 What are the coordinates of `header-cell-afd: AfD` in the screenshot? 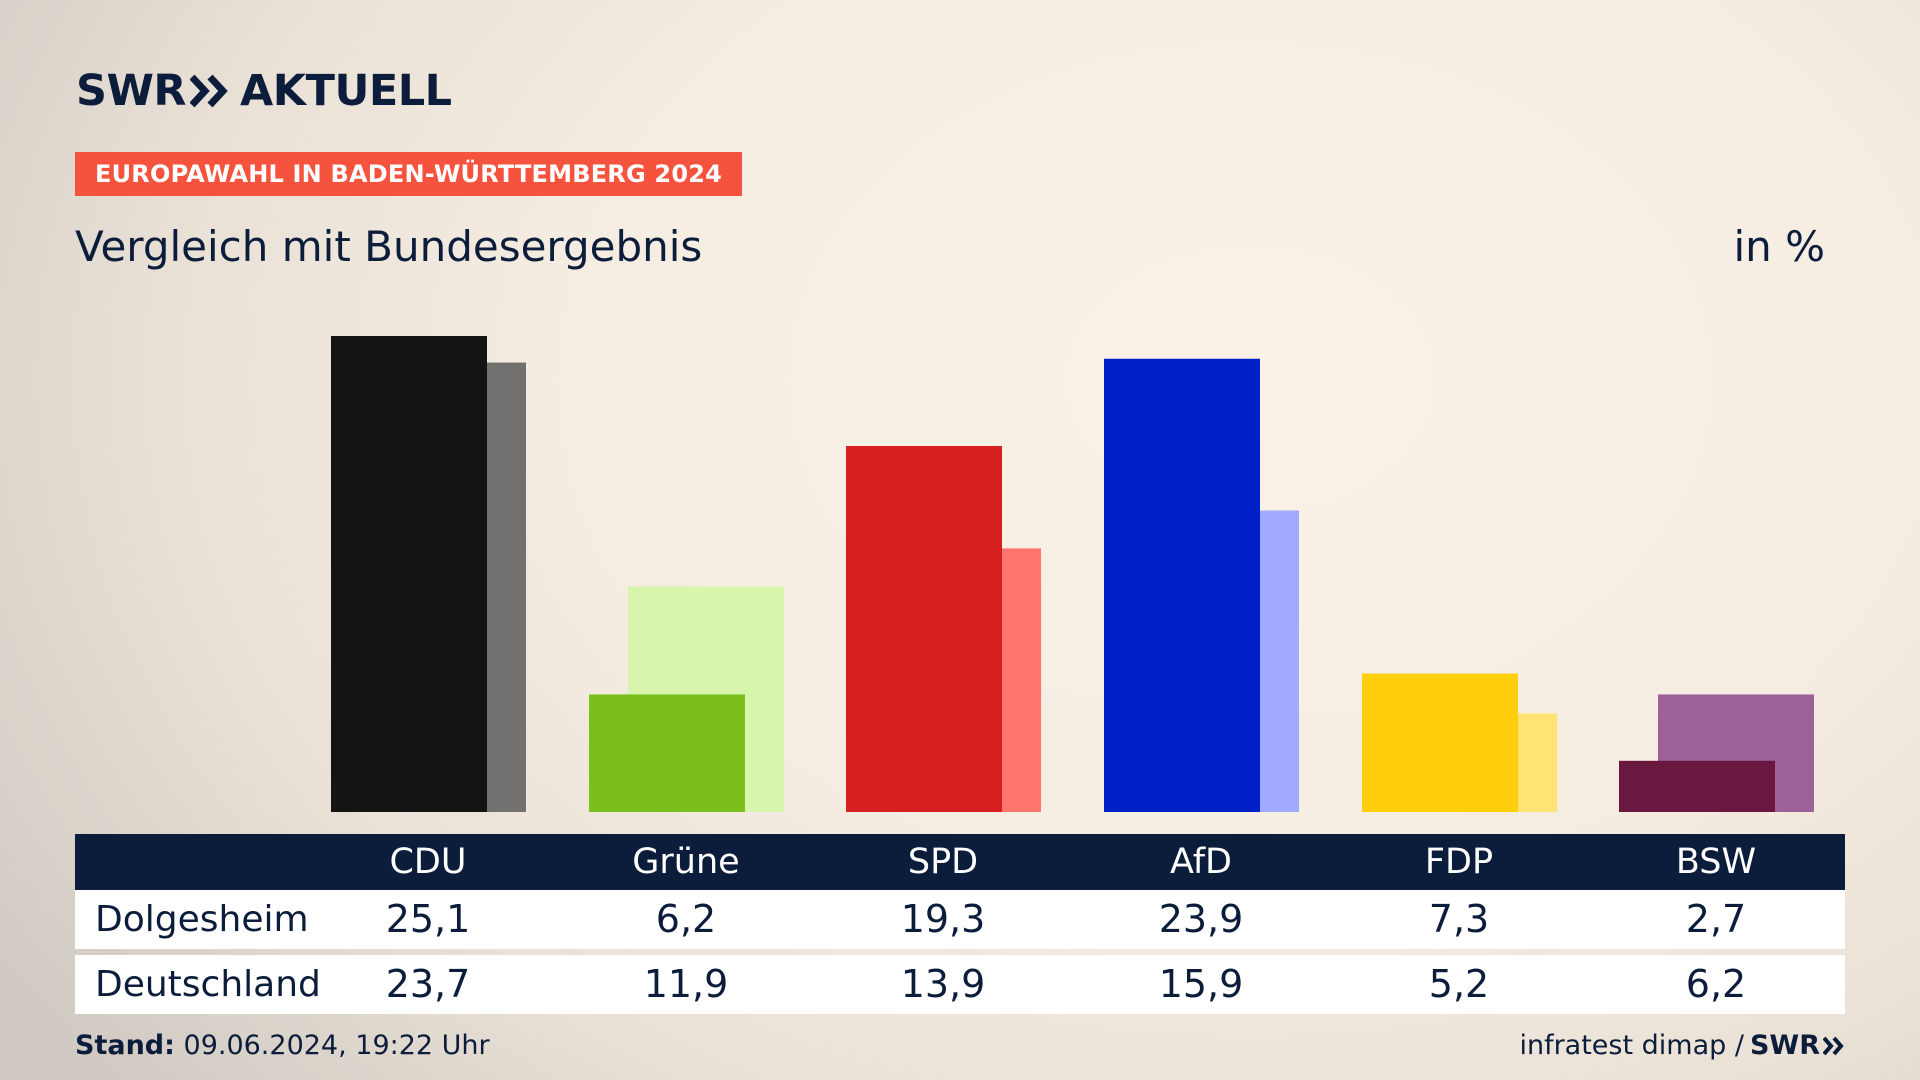 It's located at (1201, 862).